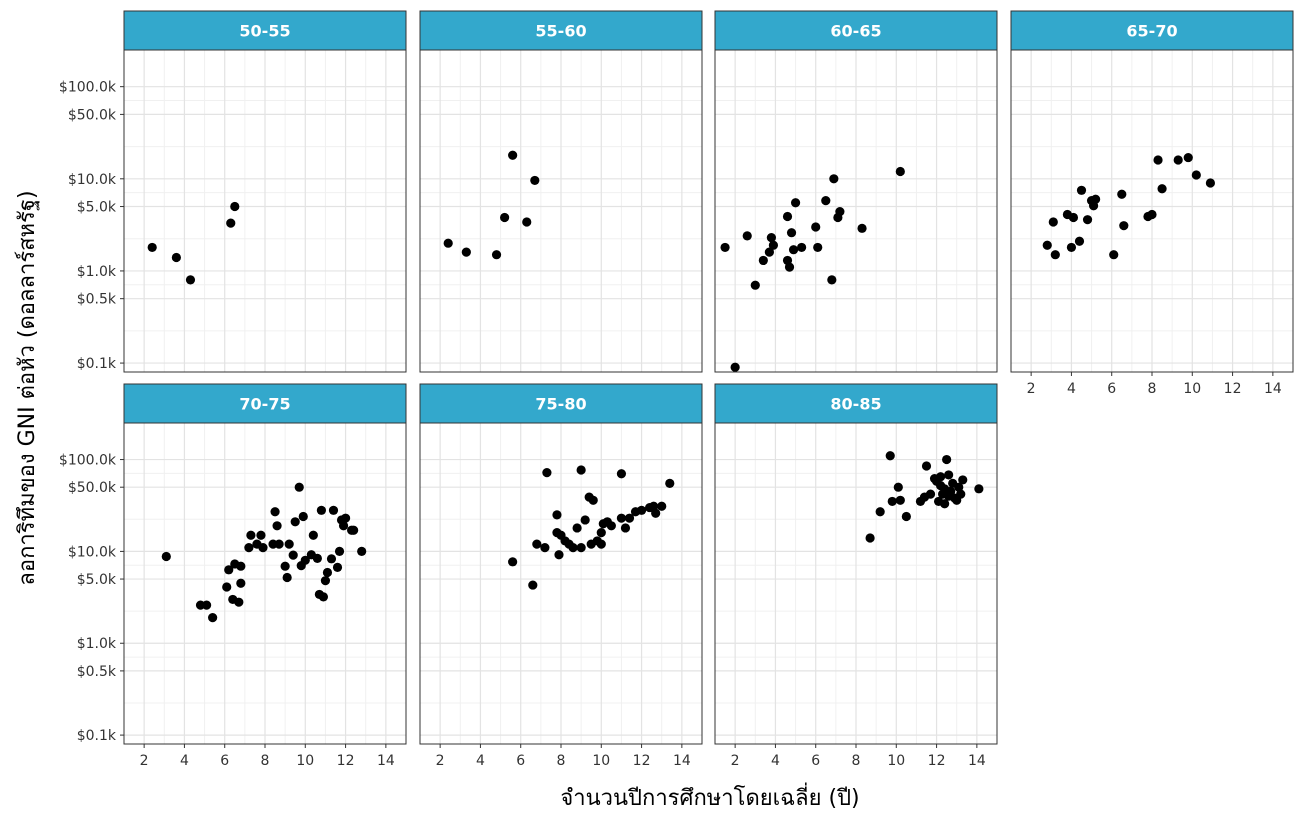 The image size is (1306, 816). Describe the element at coordinates (856, 576) in the screenshot. I see `panel-80-85: 80-85 2 4 6 8 10 12 14` at that location.